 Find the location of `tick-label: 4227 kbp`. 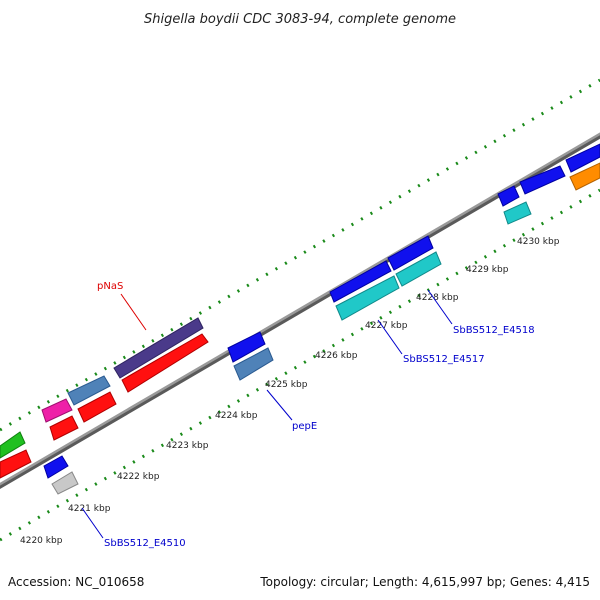

tick-label: 4227 kbp is located at coordinates (386, 326).